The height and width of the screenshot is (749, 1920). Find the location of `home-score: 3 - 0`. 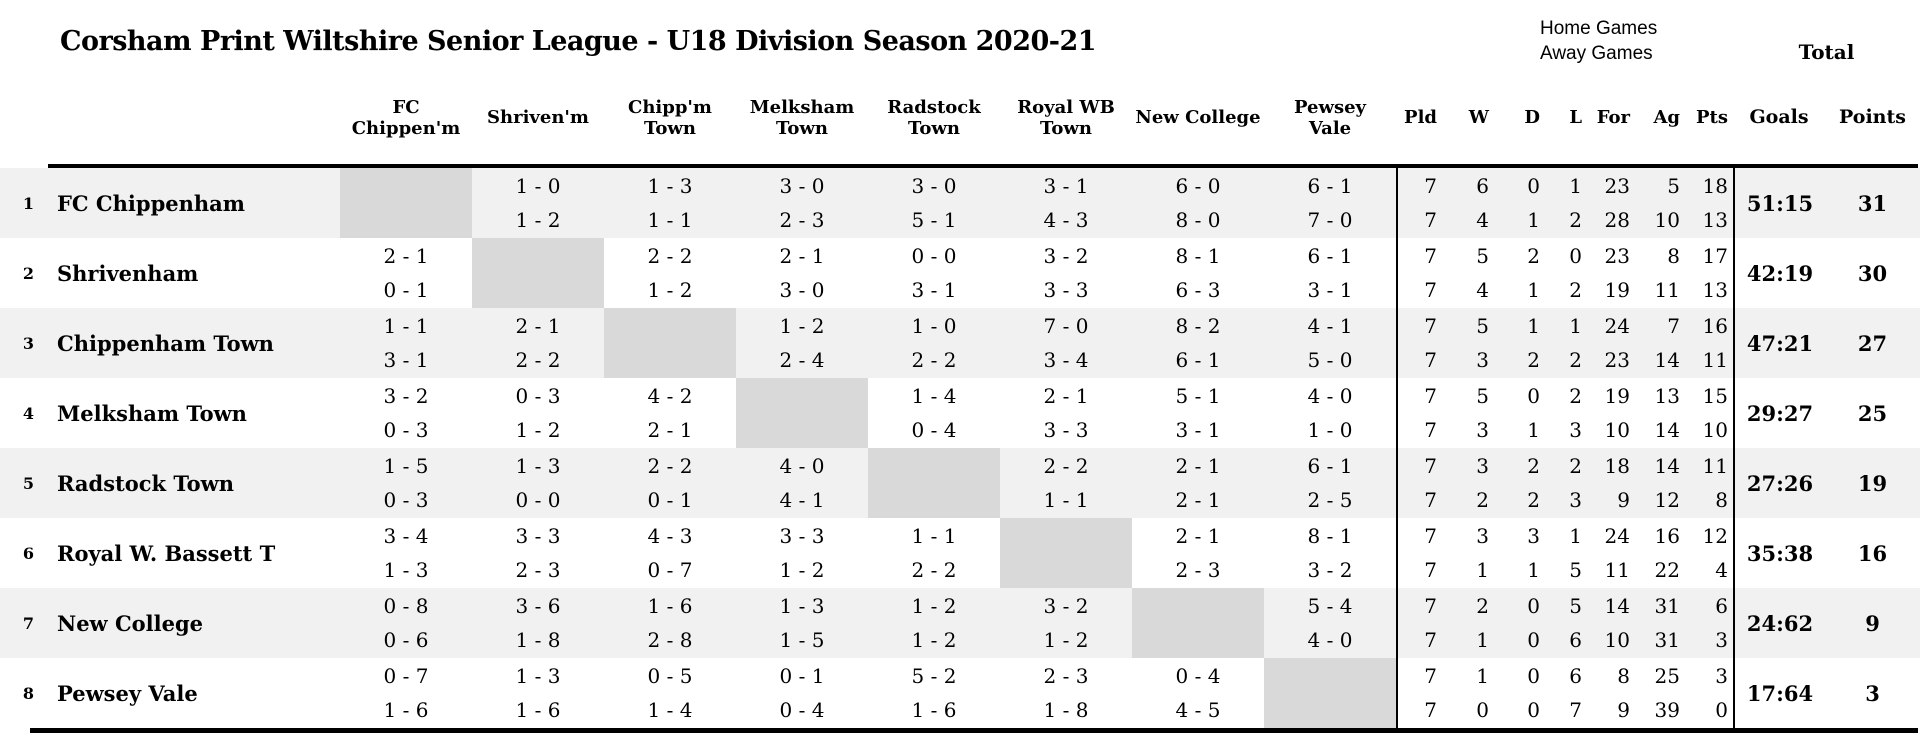

home-score: 3 - 0 is located at coordinates (934, 186).